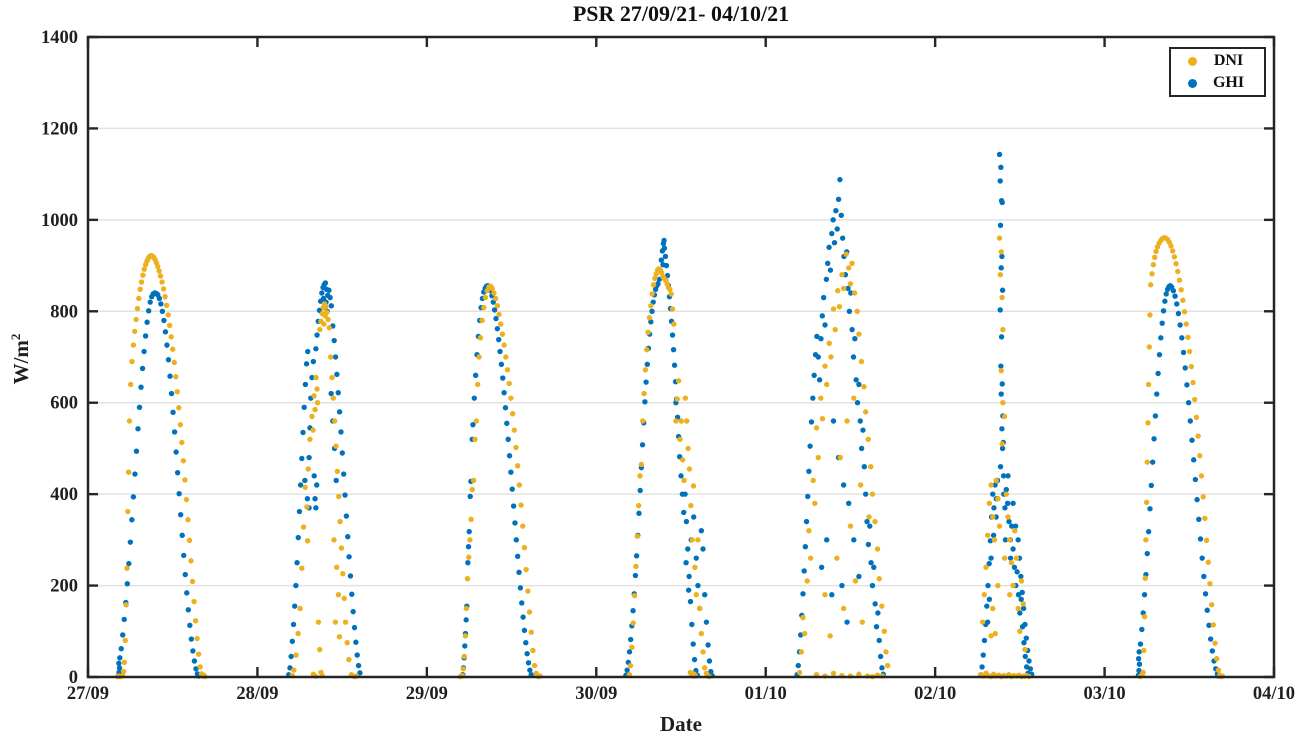 The image size is (1300, 739). I want to click on legend-label-ghi: GHI, so click(1228, 82).